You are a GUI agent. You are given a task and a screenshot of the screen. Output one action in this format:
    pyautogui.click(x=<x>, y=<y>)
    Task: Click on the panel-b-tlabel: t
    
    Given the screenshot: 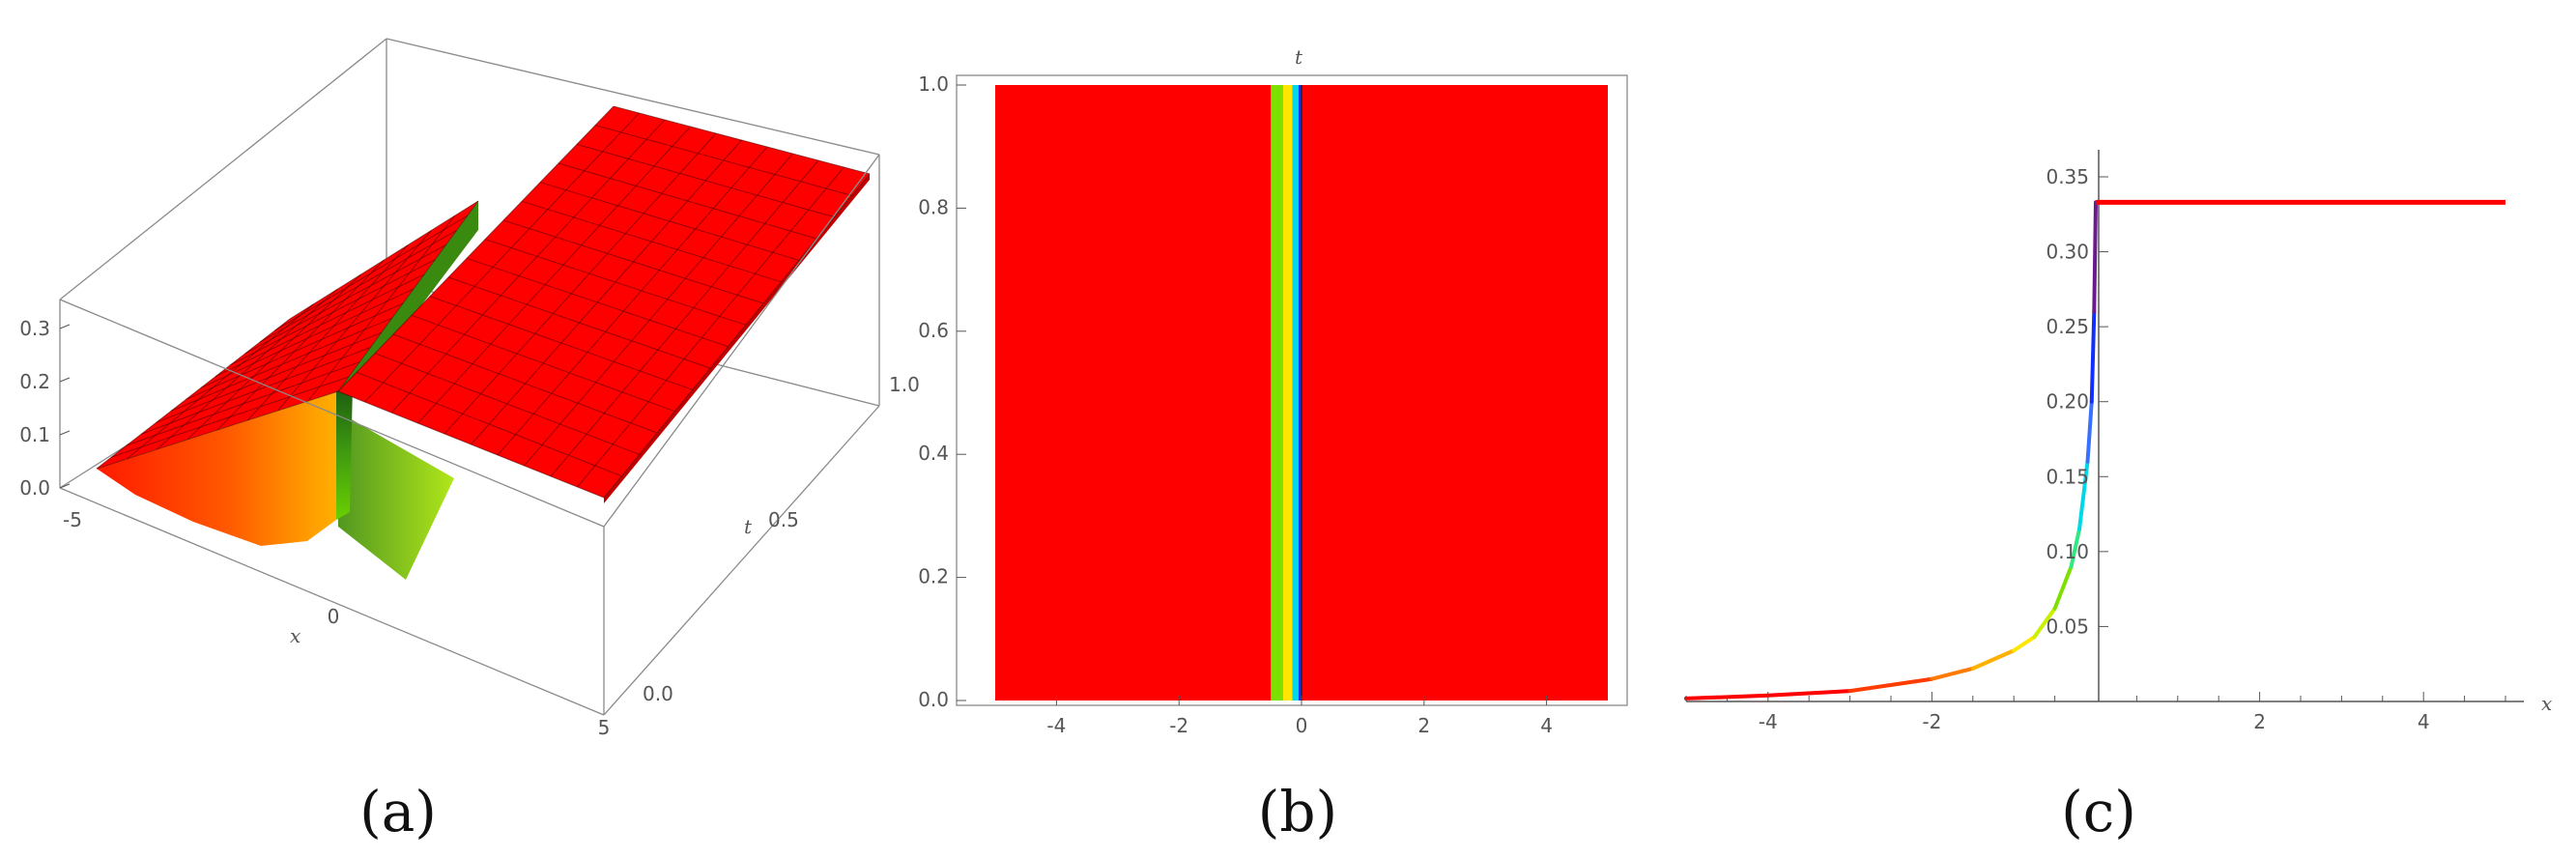 What is the action you would take?
    pyautogui.click(x=1299, y=57)
    